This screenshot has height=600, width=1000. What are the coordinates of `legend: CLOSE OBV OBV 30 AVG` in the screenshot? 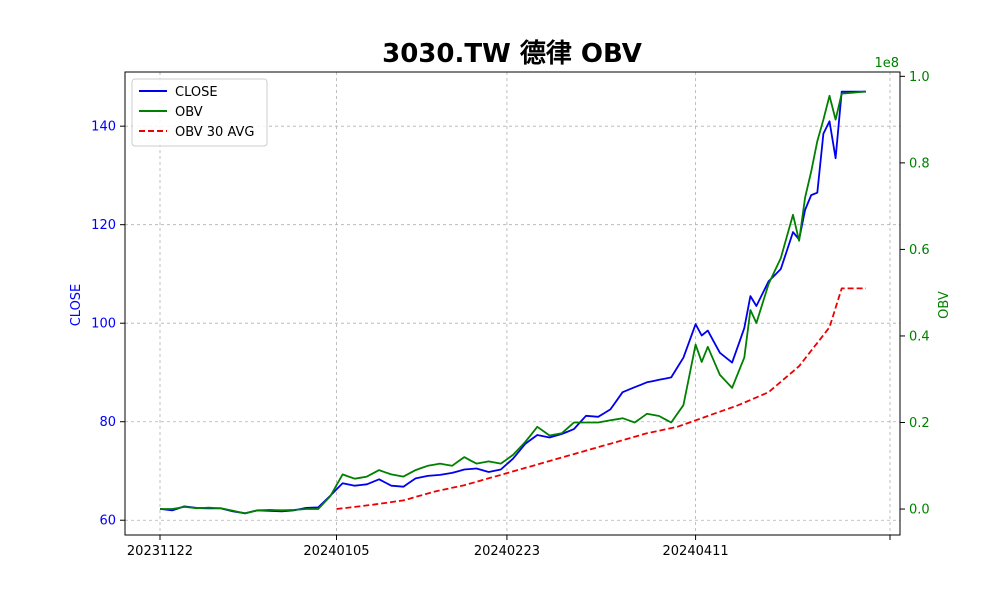 It's located at (199, 112).